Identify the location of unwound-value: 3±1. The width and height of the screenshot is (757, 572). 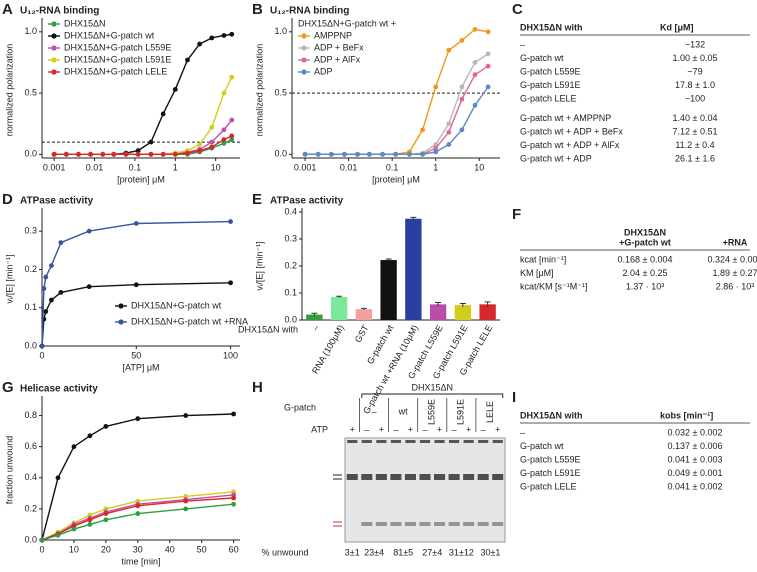
(352, 552).